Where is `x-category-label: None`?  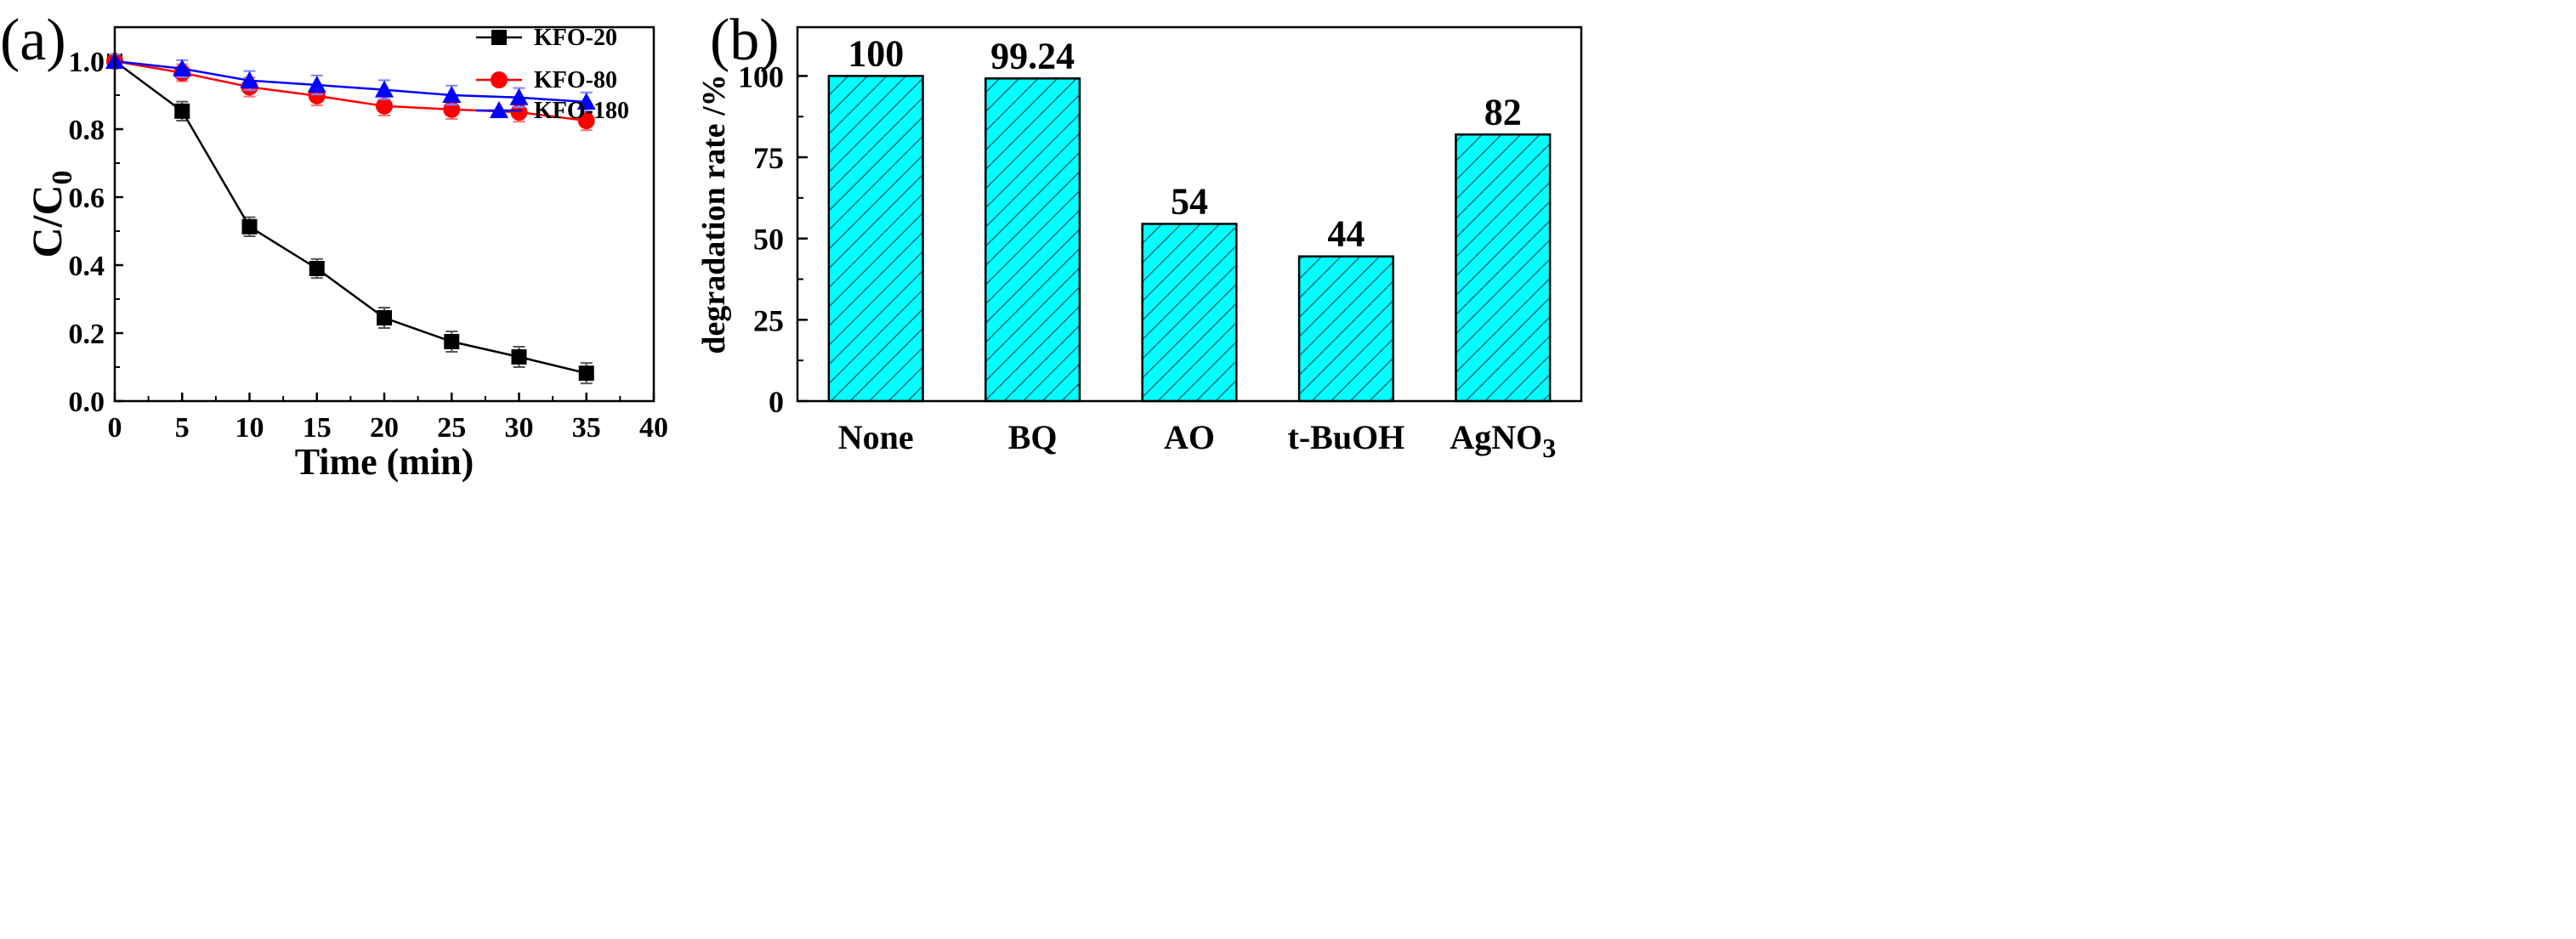
x-category-label: None is located at coordinates (876, 437).